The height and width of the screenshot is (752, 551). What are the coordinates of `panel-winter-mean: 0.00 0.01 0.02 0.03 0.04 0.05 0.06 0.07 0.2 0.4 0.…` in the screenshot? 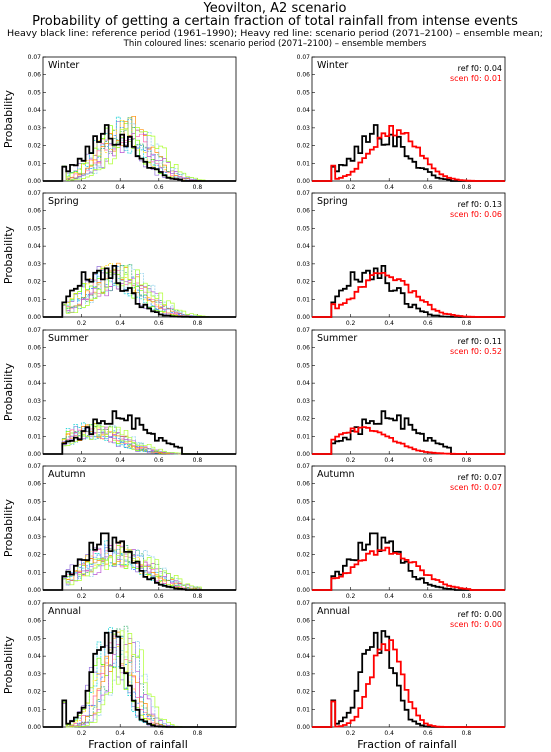 It's located at (401, 122).